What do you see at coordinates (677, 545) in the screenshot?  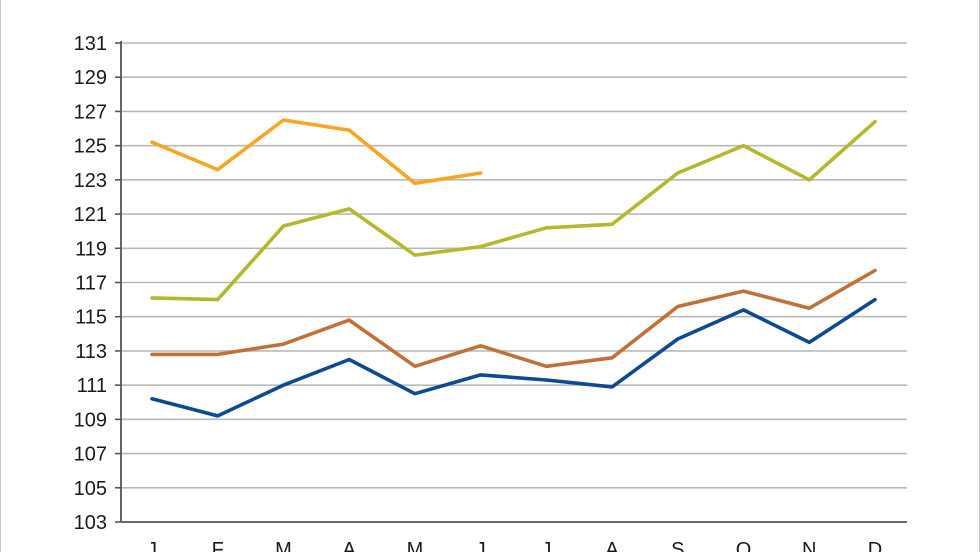 I see `x-tick-label: S` at bounding box center [677, 545].